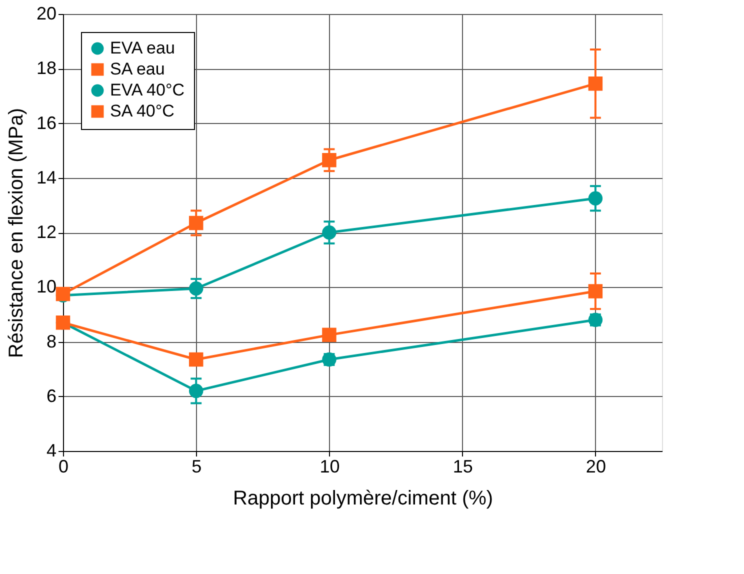 The width and height of the screenshot is (744, 574). What do you see at coordinates (197, 466) in the screenshot?
I see `x-tick-label: 5` at bounding box center [197, 466].